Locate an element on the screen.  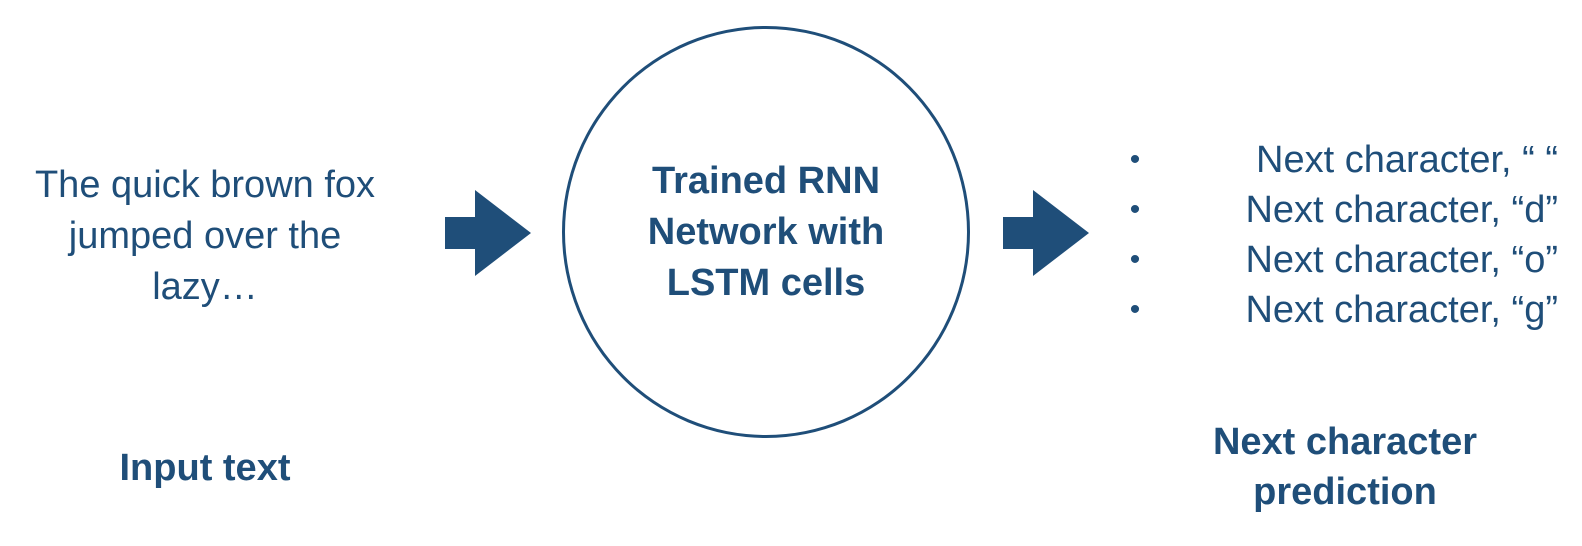
prediction-text: Next character, “d” is located at coordinates (1401, 210).